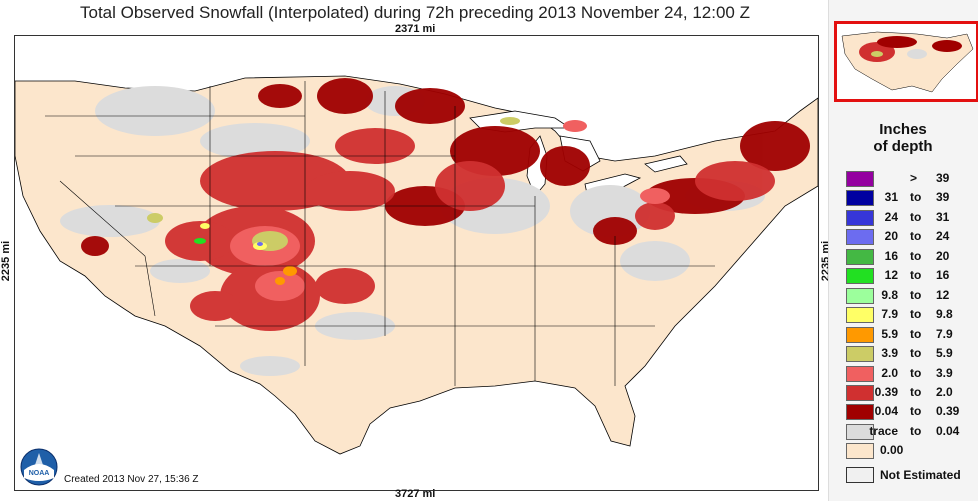 The width and height of the screenshot is (978, 501). I want to click on legend-row: 31 to 39, so click(911, 198).